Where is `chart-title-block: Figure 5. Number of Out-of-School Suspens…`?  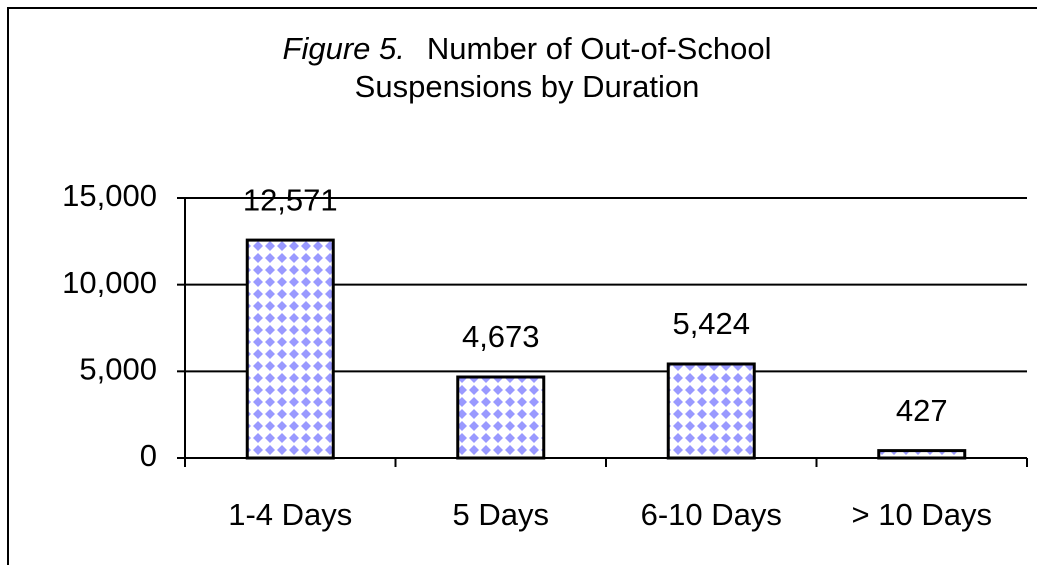 chart-title-block: Figure 5. Number of Out-of-School Suspens… is located at coordinates (527, 68).